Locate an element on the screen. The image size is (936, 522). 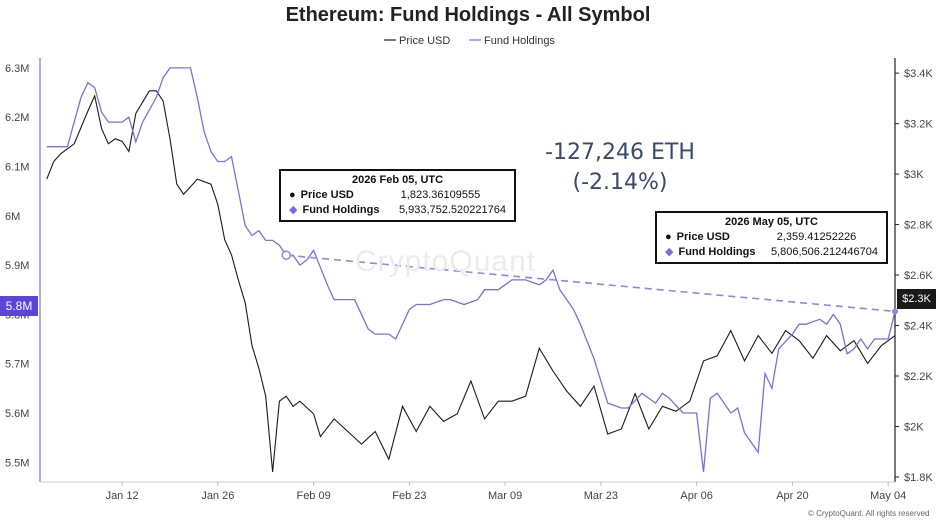
x-tick-label: Jan 12 is located at coordinates (122, 496).